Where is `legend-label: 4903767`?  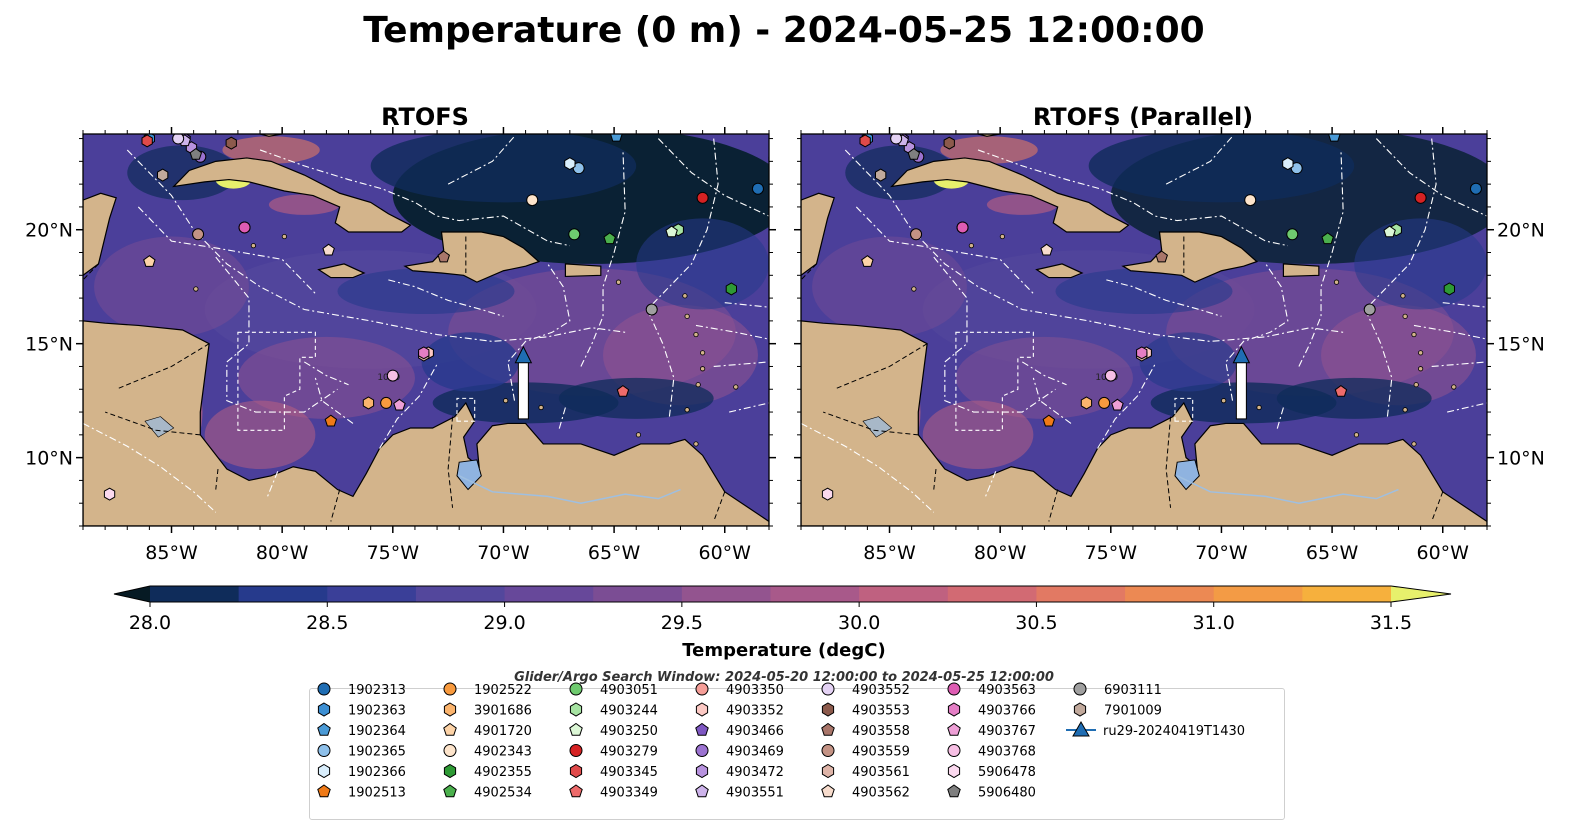 legend-label: 4903767 is located at coordinates (1007, 731).